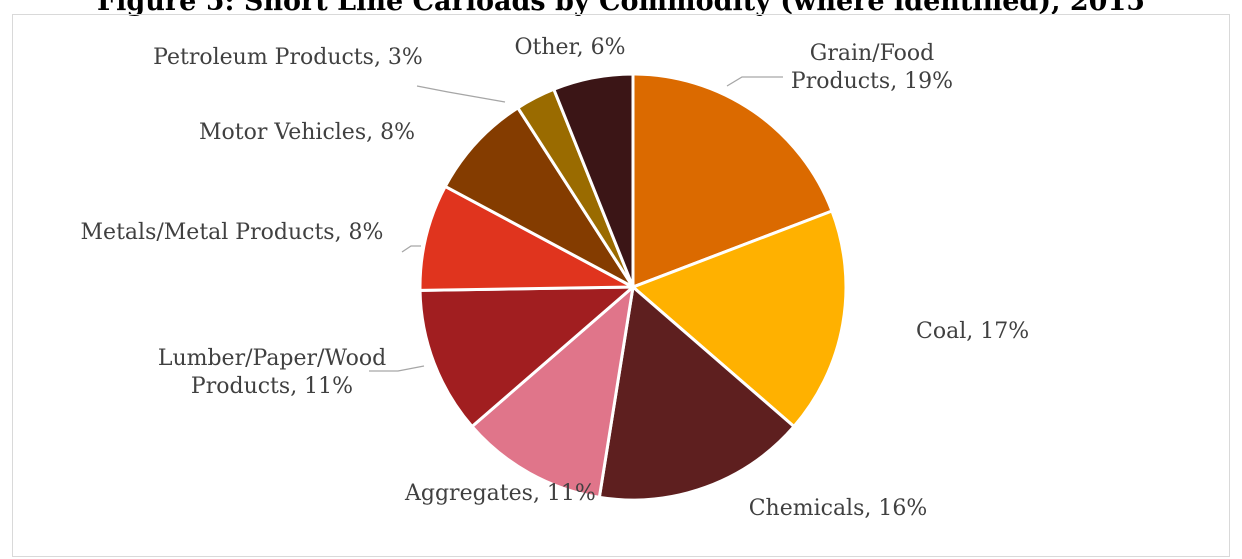 This screenshot has width=1242, height=559. I want to click on data-label-metals-metal-products: Metals/Metal Products, 8%, so click(232, 232).